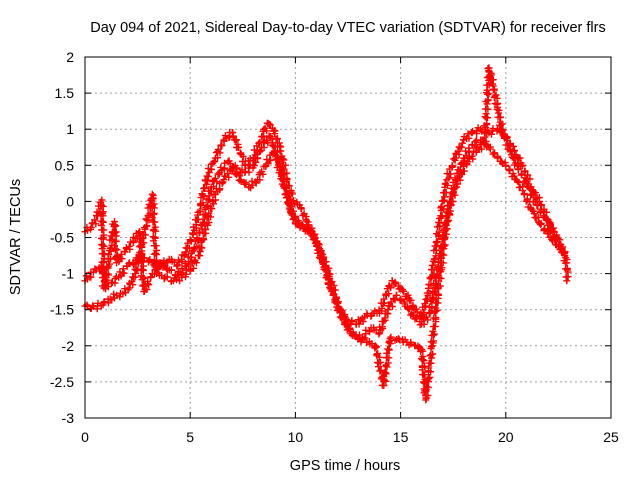  I want to click on x-tick-label: 10, so click(296, 437).